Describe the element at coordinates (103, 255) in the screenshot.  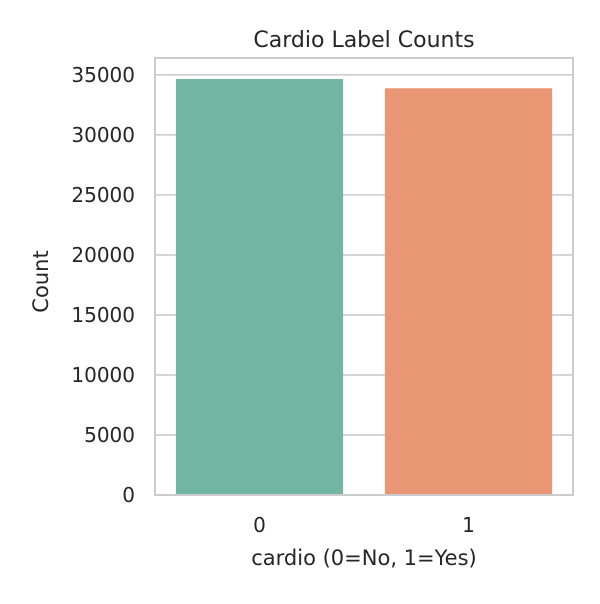
I see `y-tick-label: 20000` at that location.